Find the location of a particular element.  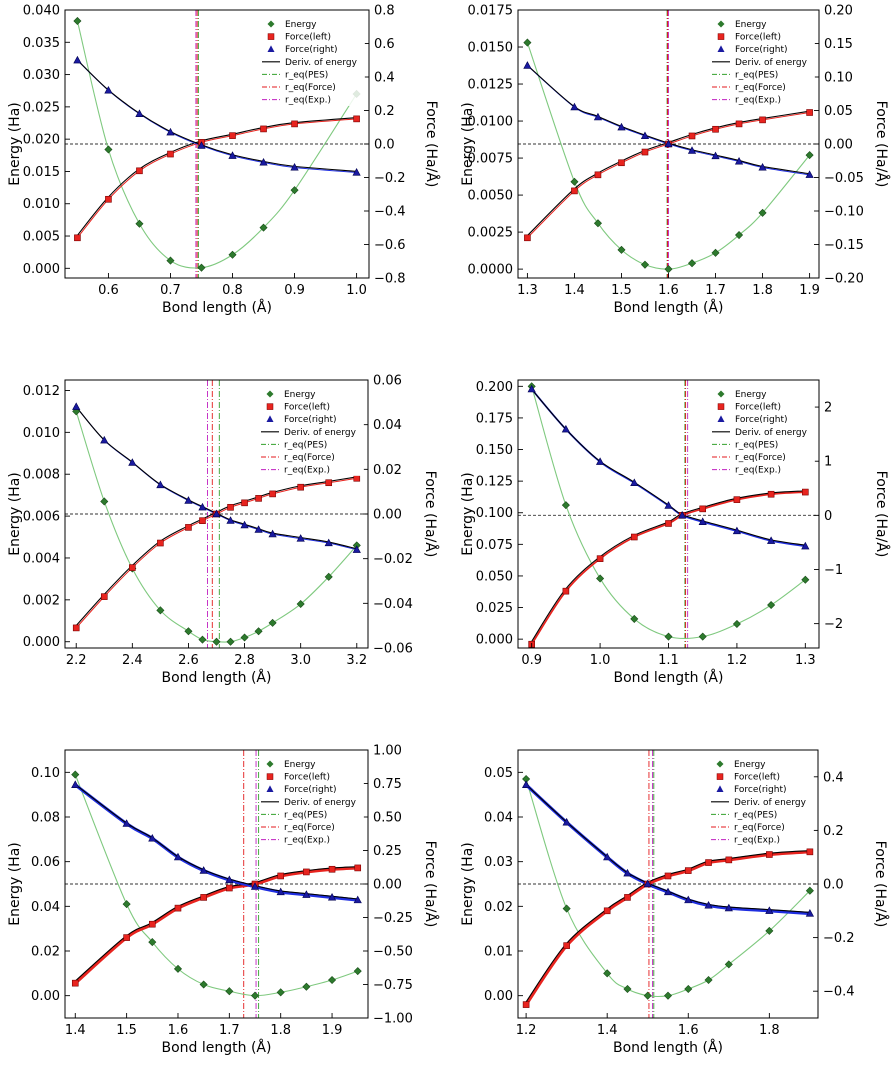

y-tick-label-left: 0.02 is located at coordinates (45, 952).